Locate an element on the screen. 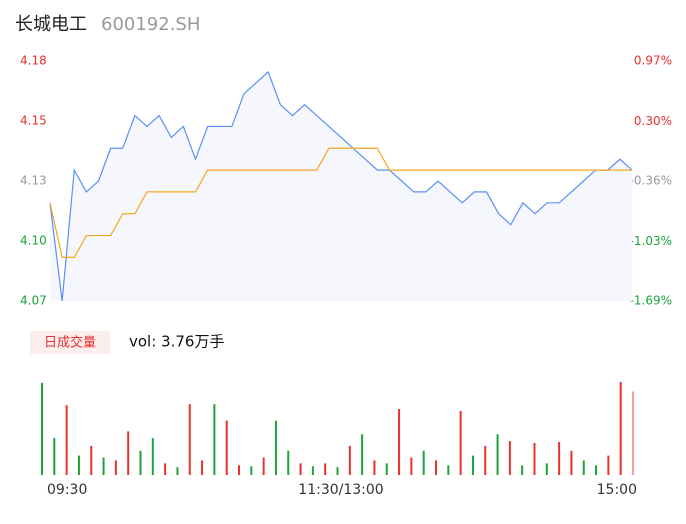 This screenshot has height=524, width=686. volume-label-bg is located at coordinates (70, 342).